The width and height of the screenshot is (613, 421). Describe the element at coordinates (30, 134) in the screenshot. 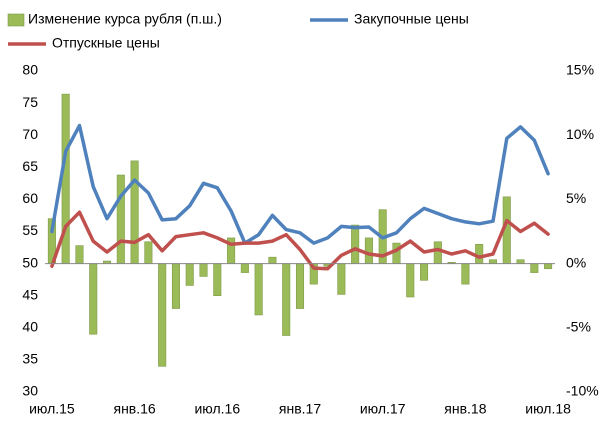

I see `y-tick-label: 70` at that location.